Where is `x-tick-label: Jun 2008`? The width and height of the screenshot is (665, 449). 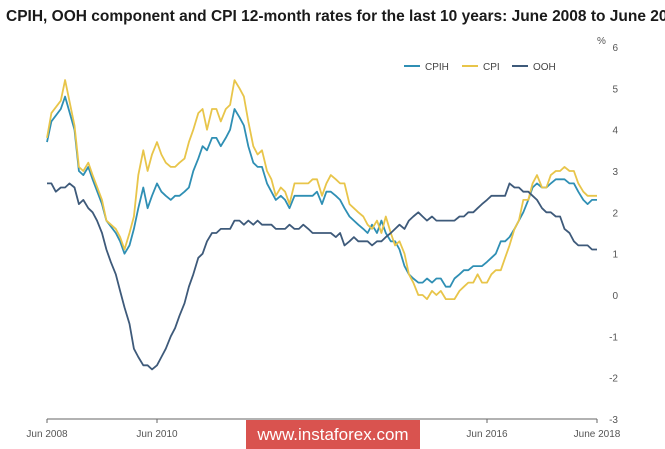 x-tick-label: Jun 2008 is located at coordinates (47, 434).